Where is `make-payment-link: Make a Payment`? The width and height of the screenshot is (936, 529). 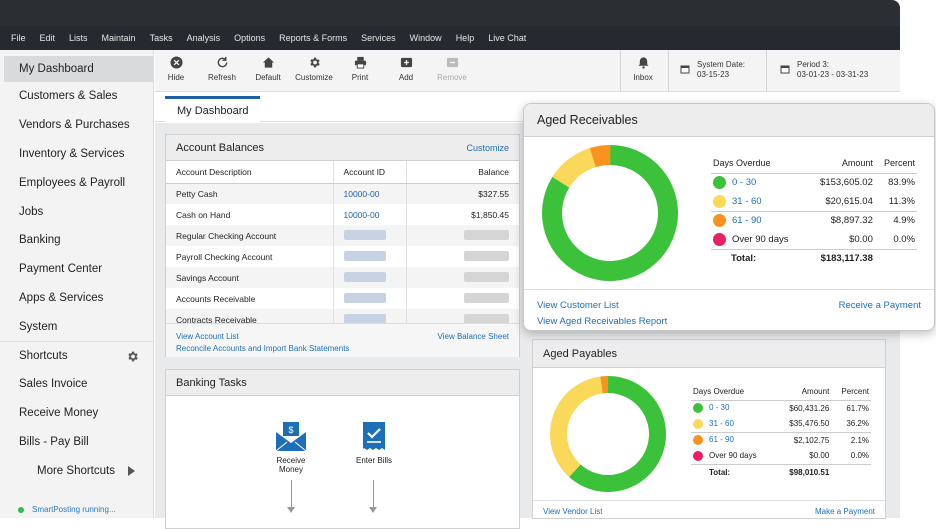
make-payment-link: Make a Payment is located at coordinates (844, 511).